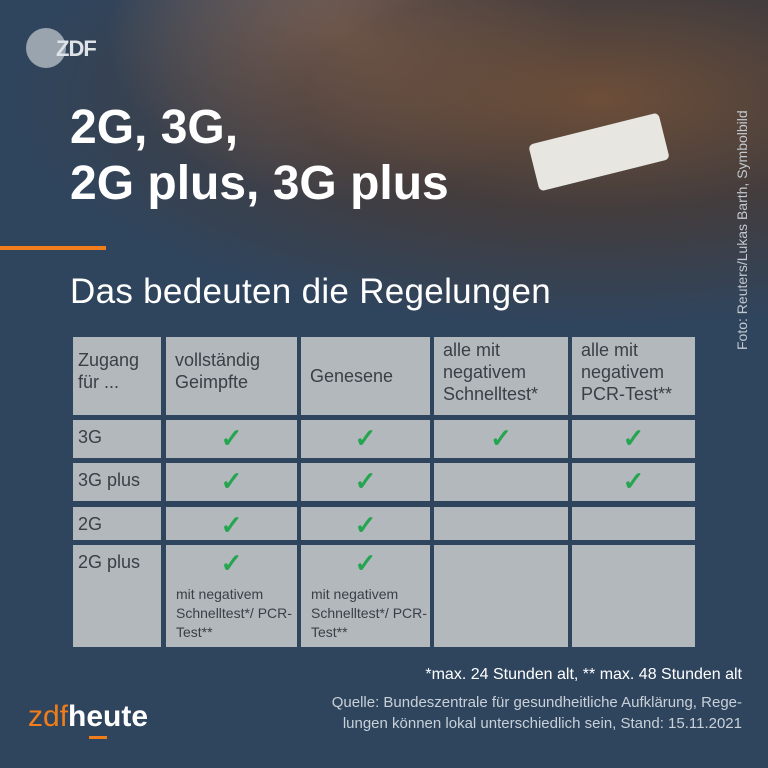 This screenshot has height=768, width=768. I want to click on row-label: 2G plus, so click(117, 596).